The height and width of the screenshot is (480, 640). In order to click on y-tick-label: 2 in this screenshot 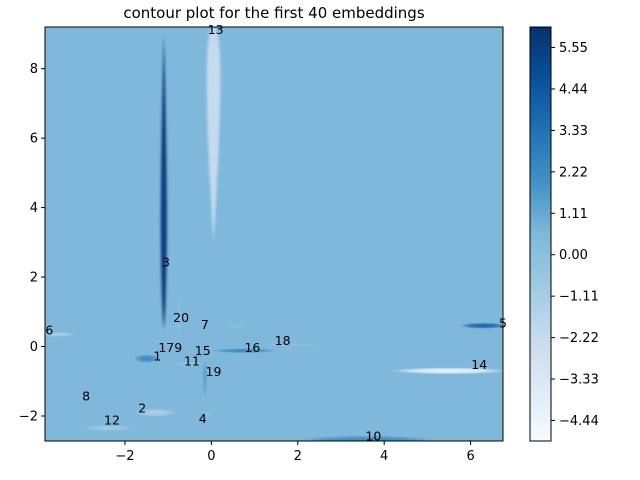, I will do `click(34, 278)`.